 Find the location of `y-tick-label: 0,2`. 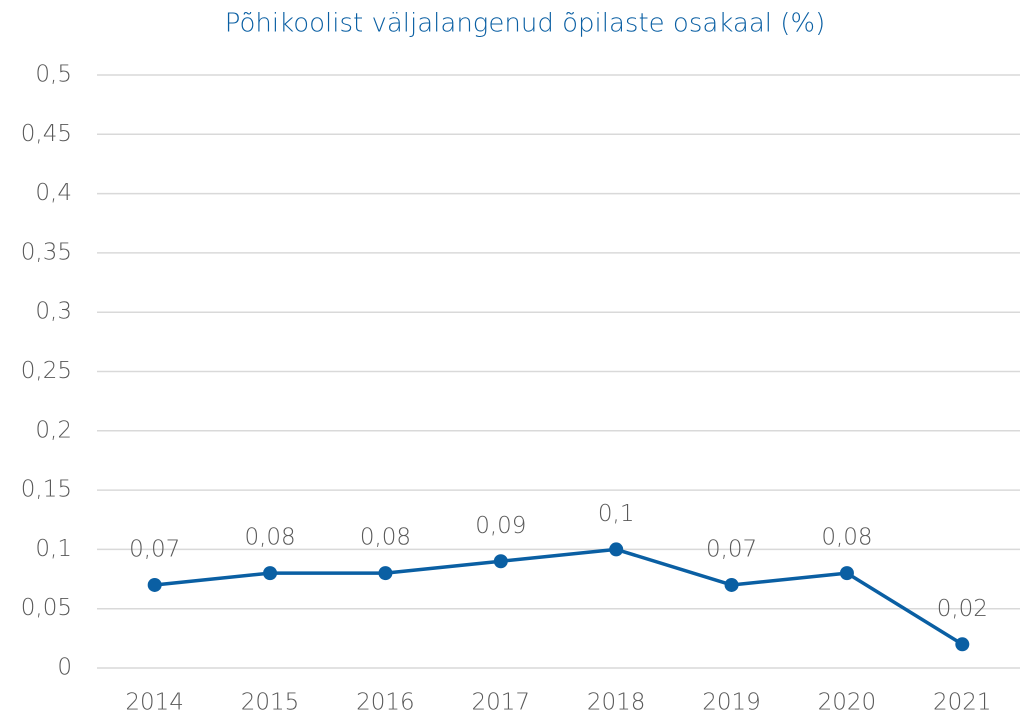

y-tick-label: 0,2 is located at coordinates (53, 430).